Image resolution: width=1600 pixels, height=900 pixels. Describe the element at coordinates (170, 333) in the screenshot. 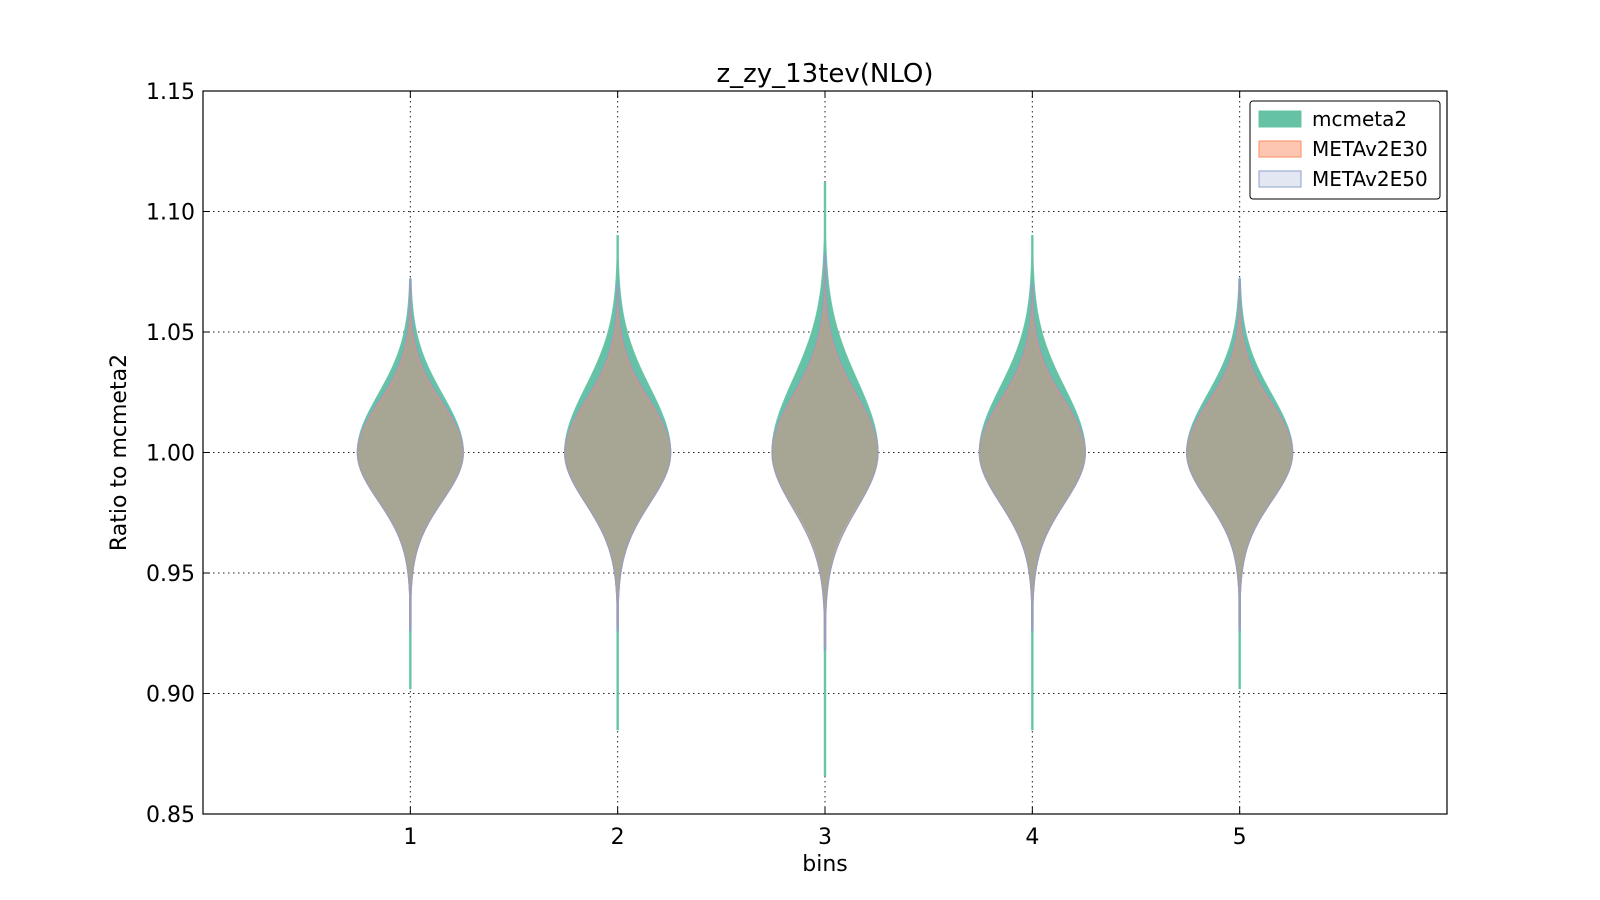

I see `y-tick-label: 1.05` at that location.